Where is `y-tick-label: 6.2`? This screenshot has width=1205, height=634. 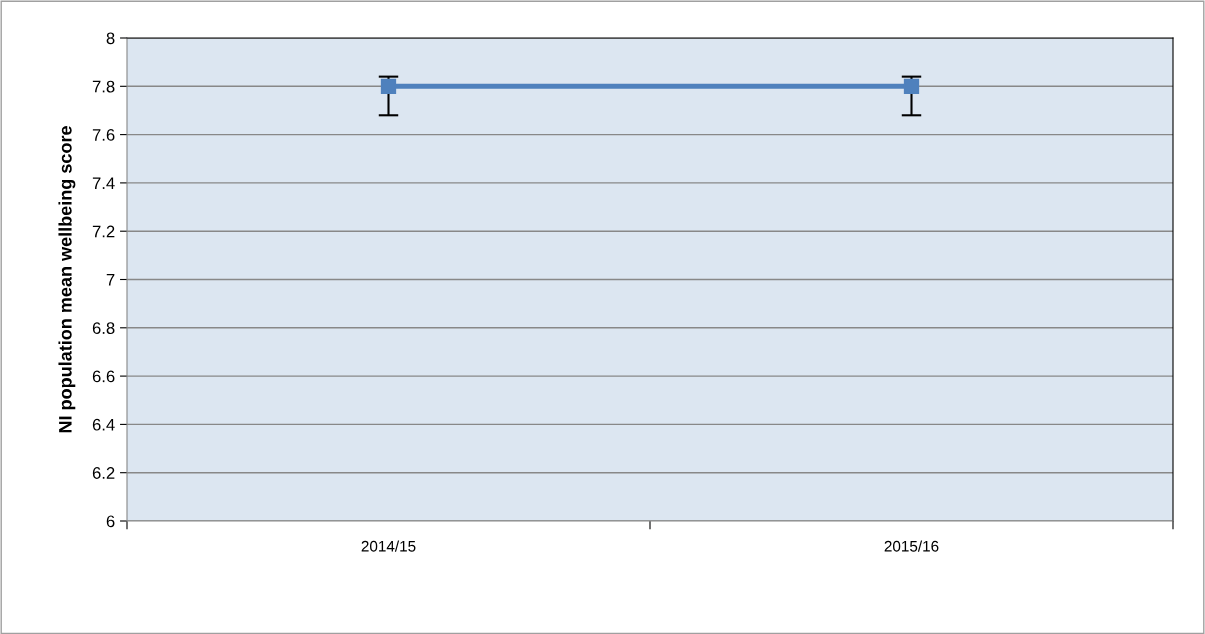 y-tick-label: 6.2 is located at coordinates (103, 473).